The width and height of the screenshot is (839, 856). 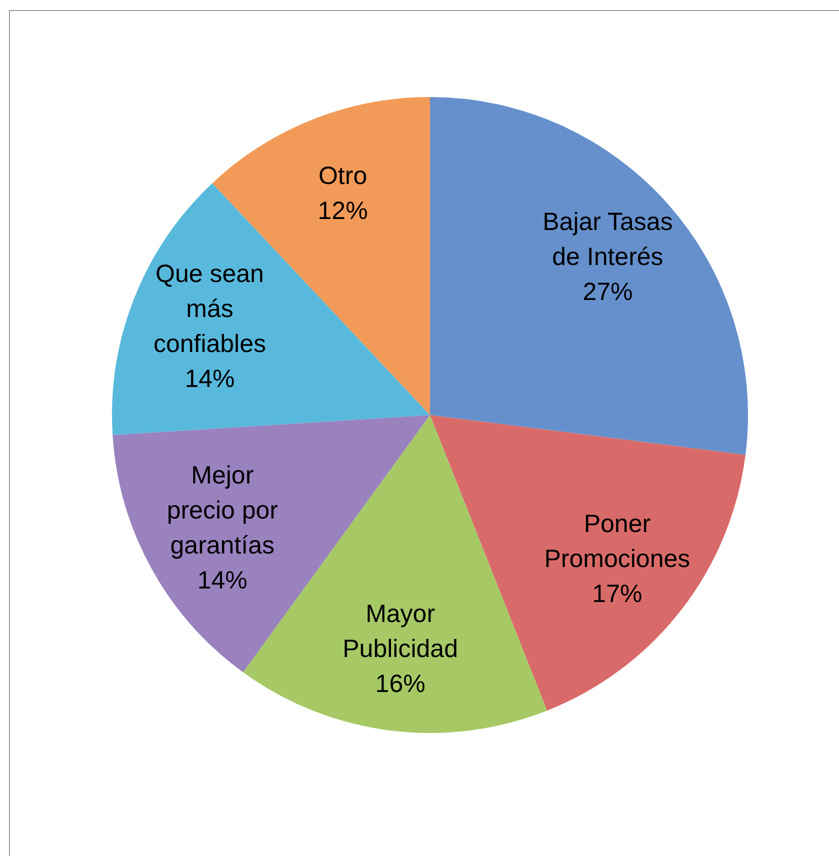 I want to click on slice-label: Que sean más confiables, so click(x=209, y=309).